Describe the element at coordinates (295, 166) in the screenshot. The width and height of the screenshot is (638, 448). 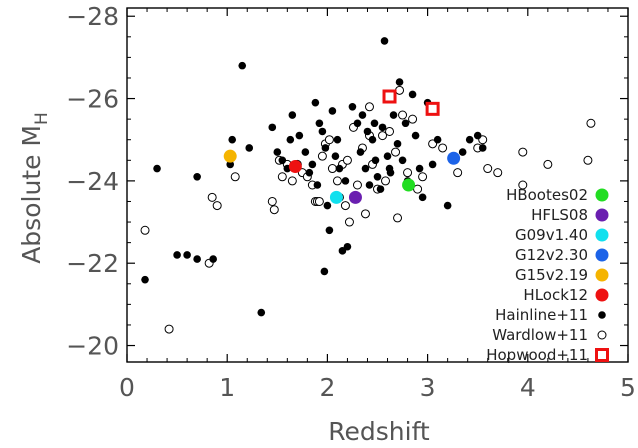
I see `point-hlock12` at that location.